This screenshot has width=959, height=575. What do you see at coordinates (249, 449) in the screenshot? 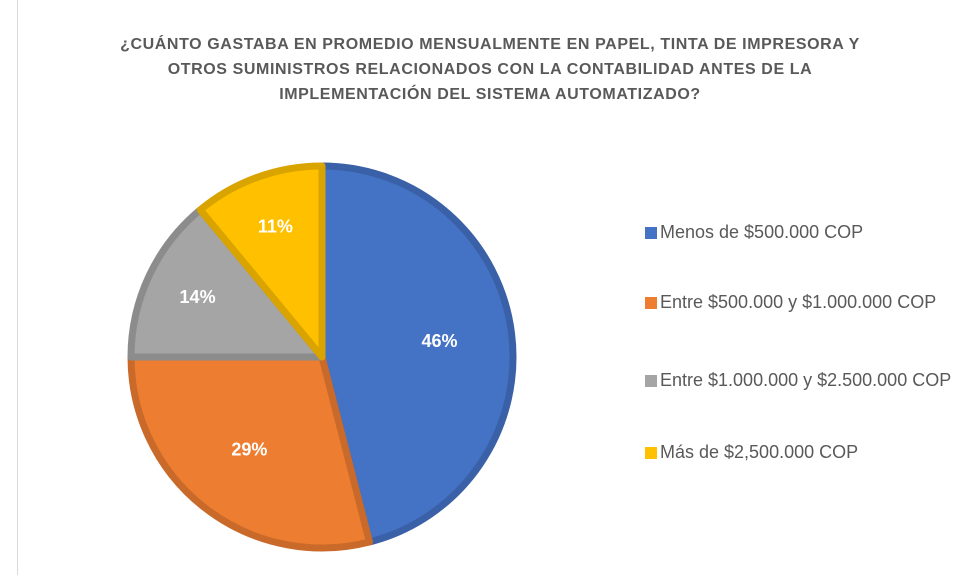
I see `data-label: 29%` at bounding box center [249, 449].